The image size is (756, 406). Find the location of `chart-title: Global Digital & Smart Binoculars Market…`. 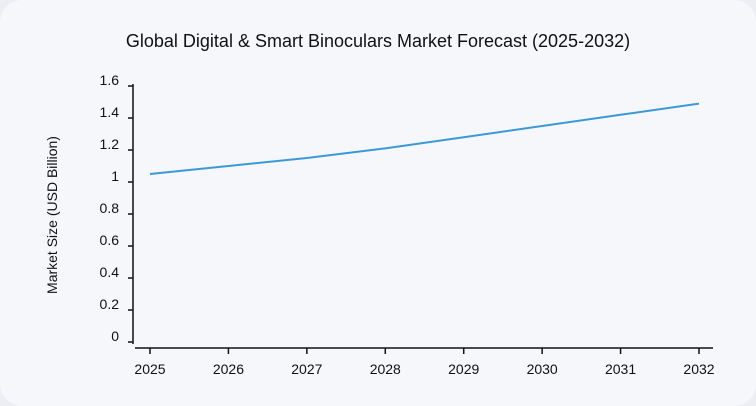

chart-title: Global Digital & Smart Binoculars Market… is located at coordinates (378, 41).